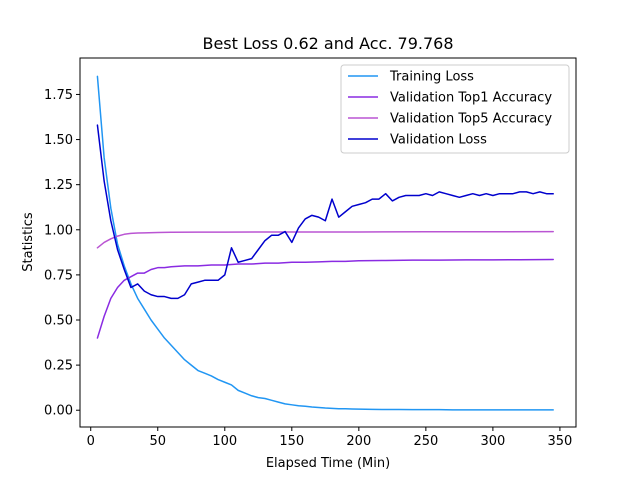 Image resolution: width=640 pixels, height=480 pixels. What do you see at coordinates (471, 119) in the screenshot?
I see `legend-label: Validation Top5 Accuracy` at bounding box center [471, 119].